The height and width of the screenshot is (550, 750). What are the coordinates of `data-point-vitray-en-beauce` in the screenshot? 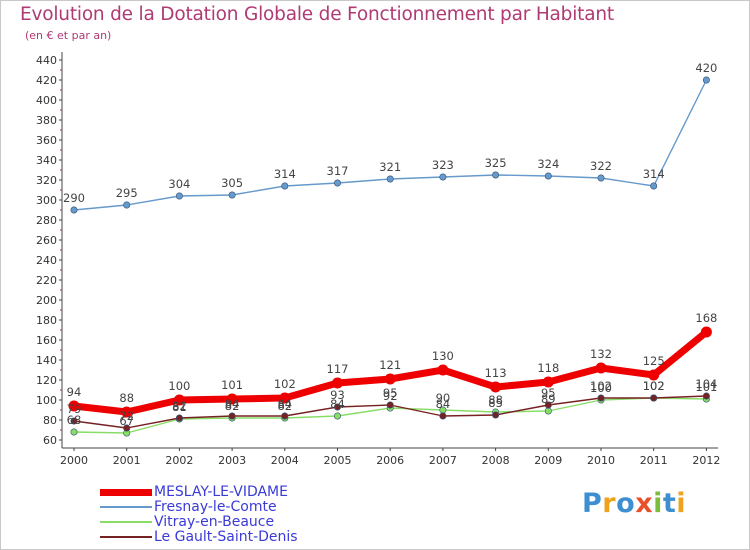 It's located at (337, 416).